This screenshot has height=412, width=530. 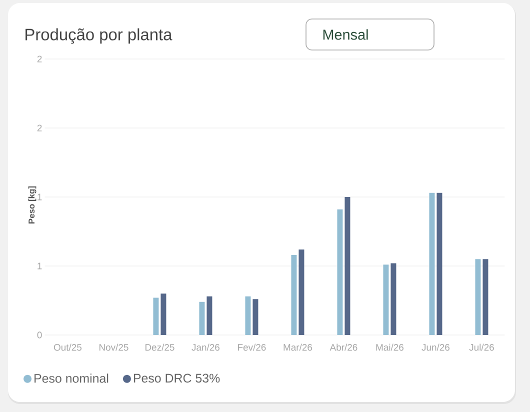 I want to click on x-tick-label: Jun/26, so click(x=436, y=347).